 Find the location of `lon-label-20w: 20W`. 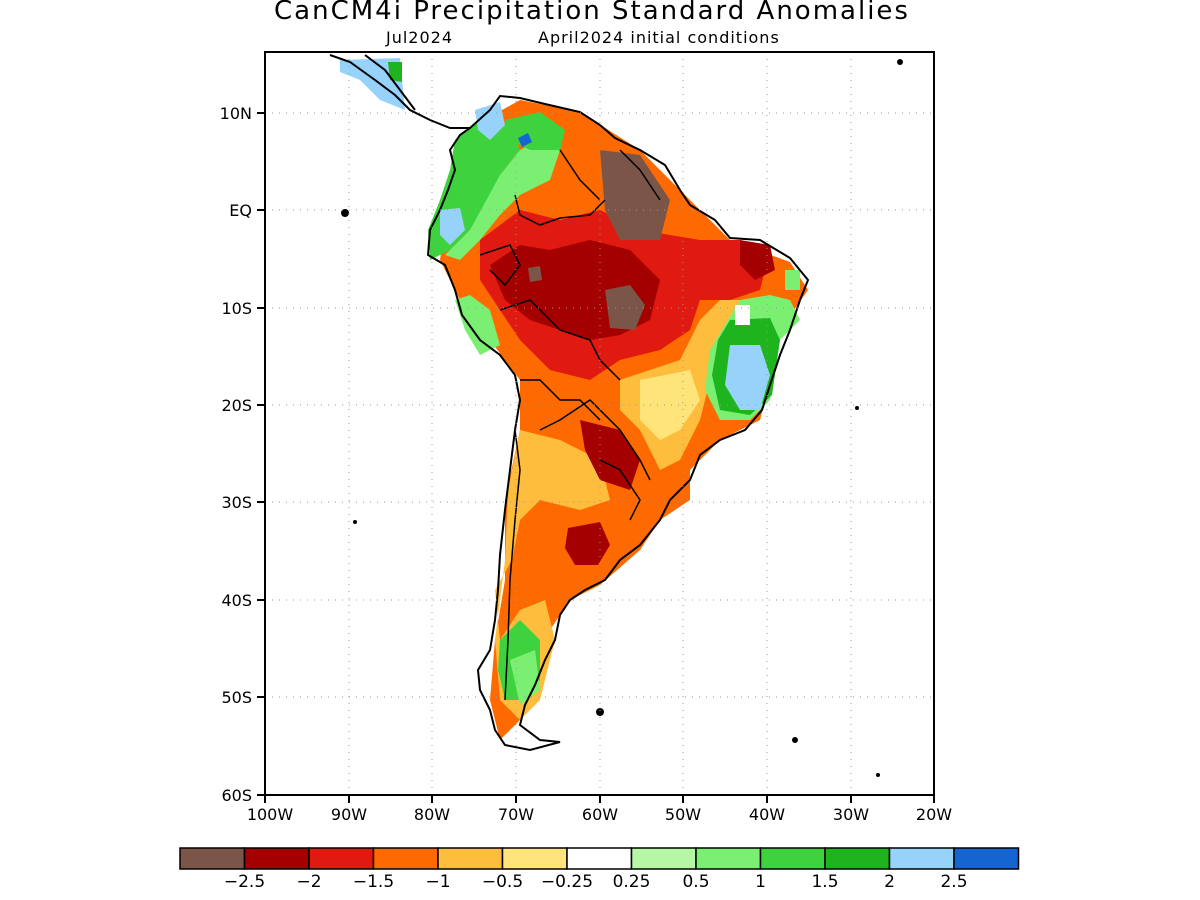

lon-label-20w: 20W is located at coordinates (934, 814).